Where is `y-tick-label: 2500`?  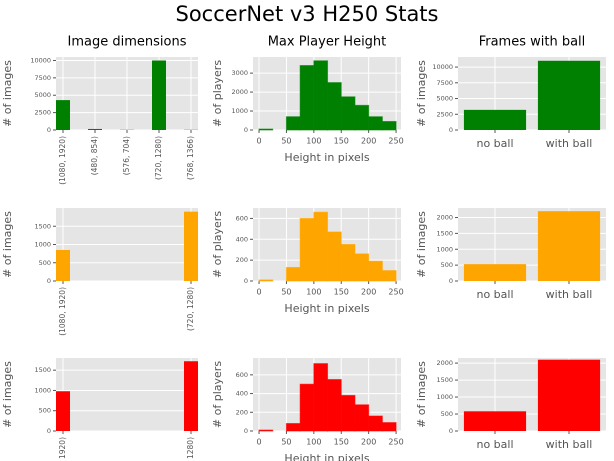 y-tick-label: 2500 is located at coordinates (42, 113).